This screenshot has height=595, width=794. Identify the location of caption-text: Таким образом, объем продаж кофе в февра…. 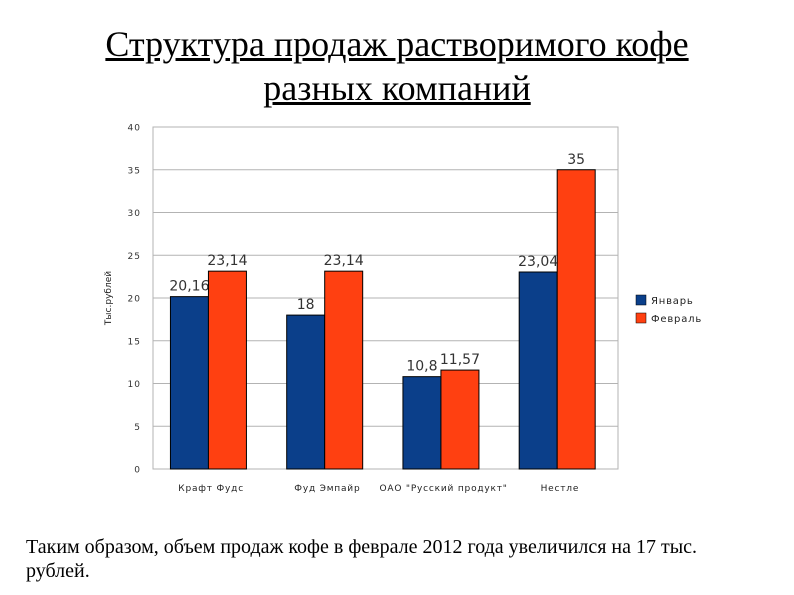
(362, 559).